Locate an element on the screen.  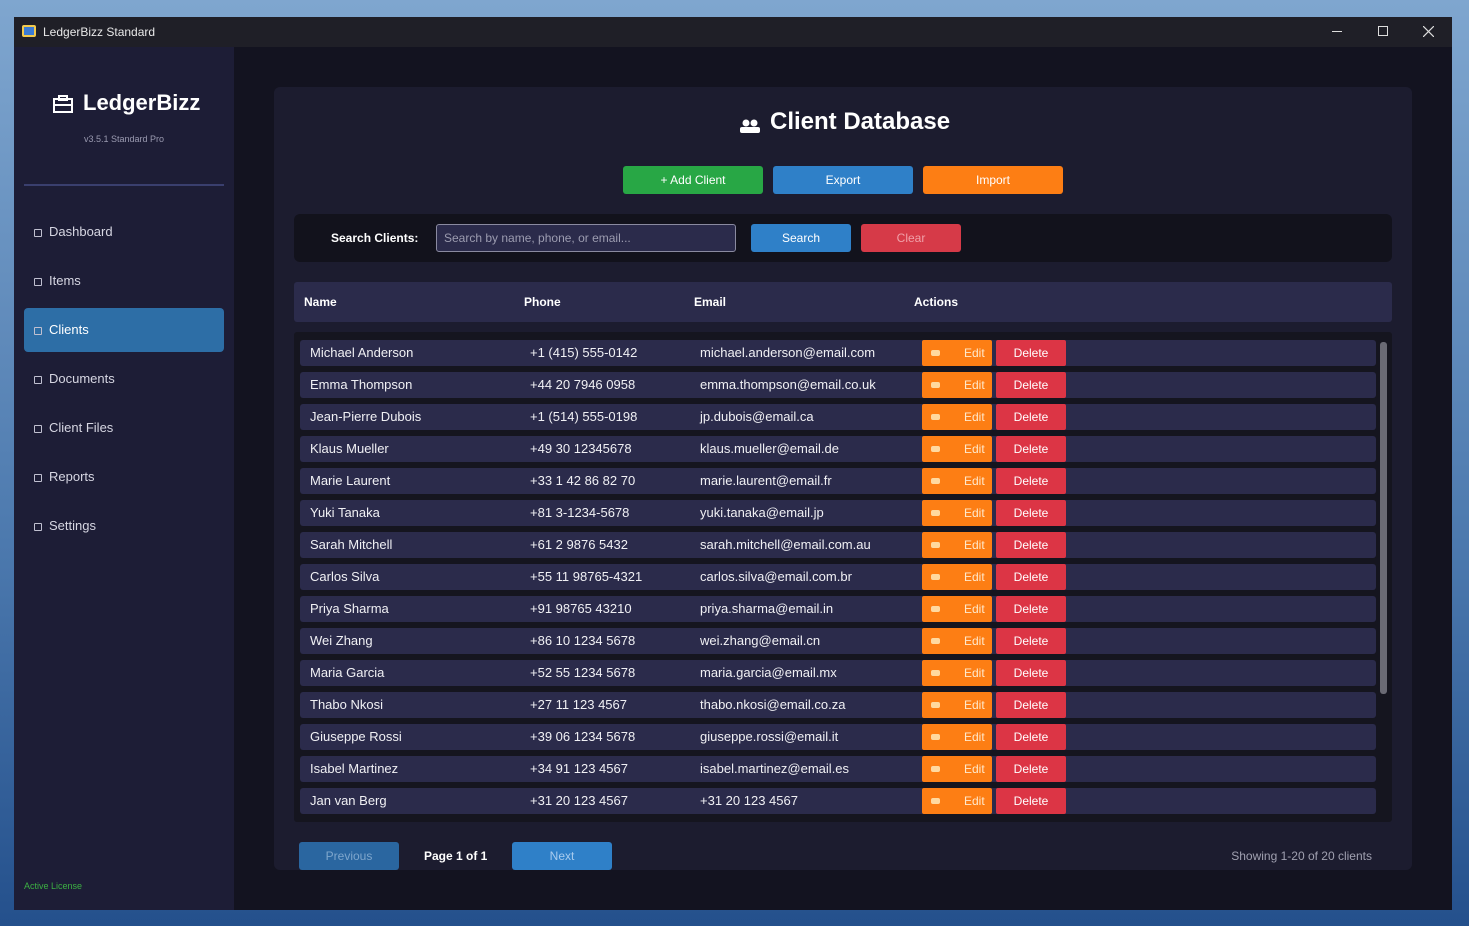
cell: jp.dubois@email.ca is located at coordinates (757, 416).